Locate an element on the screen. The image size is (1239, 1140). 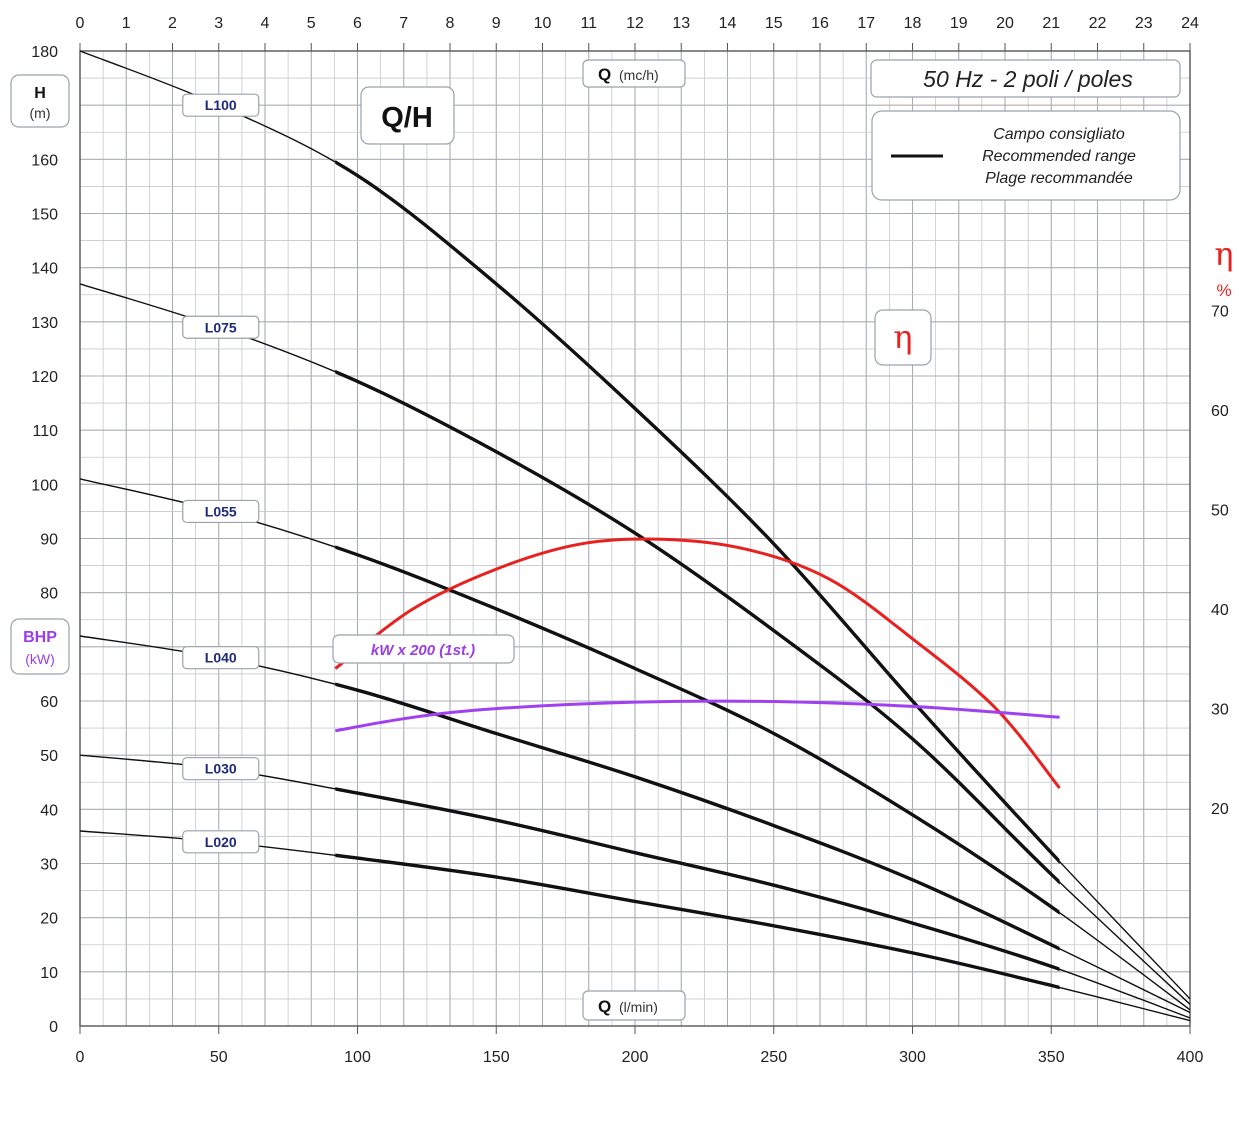
top-tick-label: 14 is located at coordinates (728, 23).